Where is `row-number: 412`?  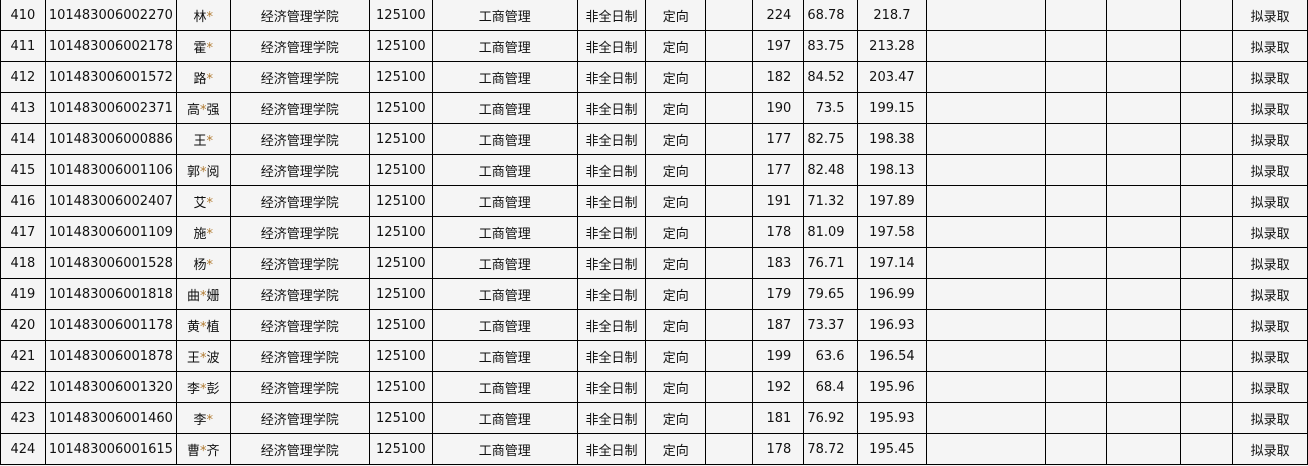 row-number: 412 is located at coordinates (23, 77).